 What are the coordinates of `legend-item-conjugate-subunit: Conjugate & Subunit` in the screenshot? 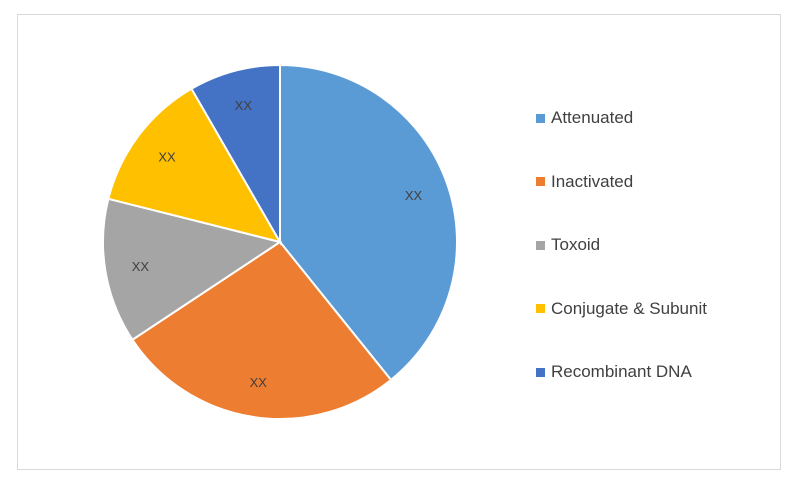 It's located at (656, 309).